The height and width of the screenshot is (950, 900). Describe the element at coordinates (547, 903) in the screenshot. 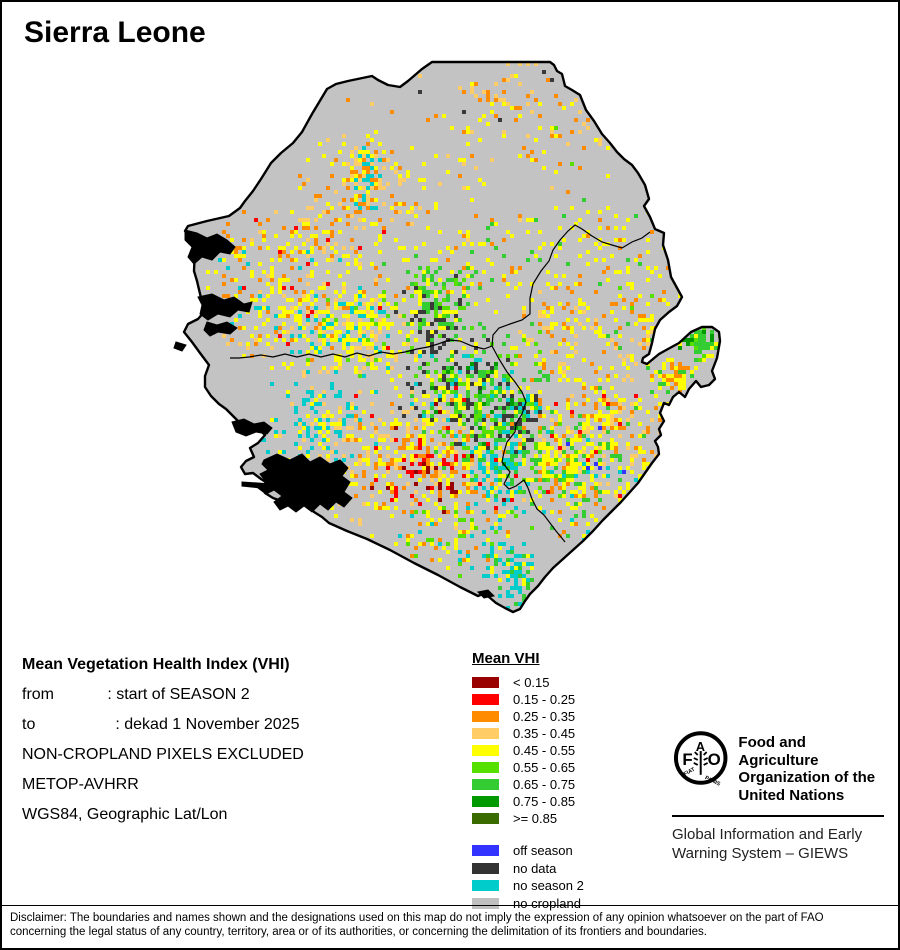

I see `legend-label: no cropland` at that location.